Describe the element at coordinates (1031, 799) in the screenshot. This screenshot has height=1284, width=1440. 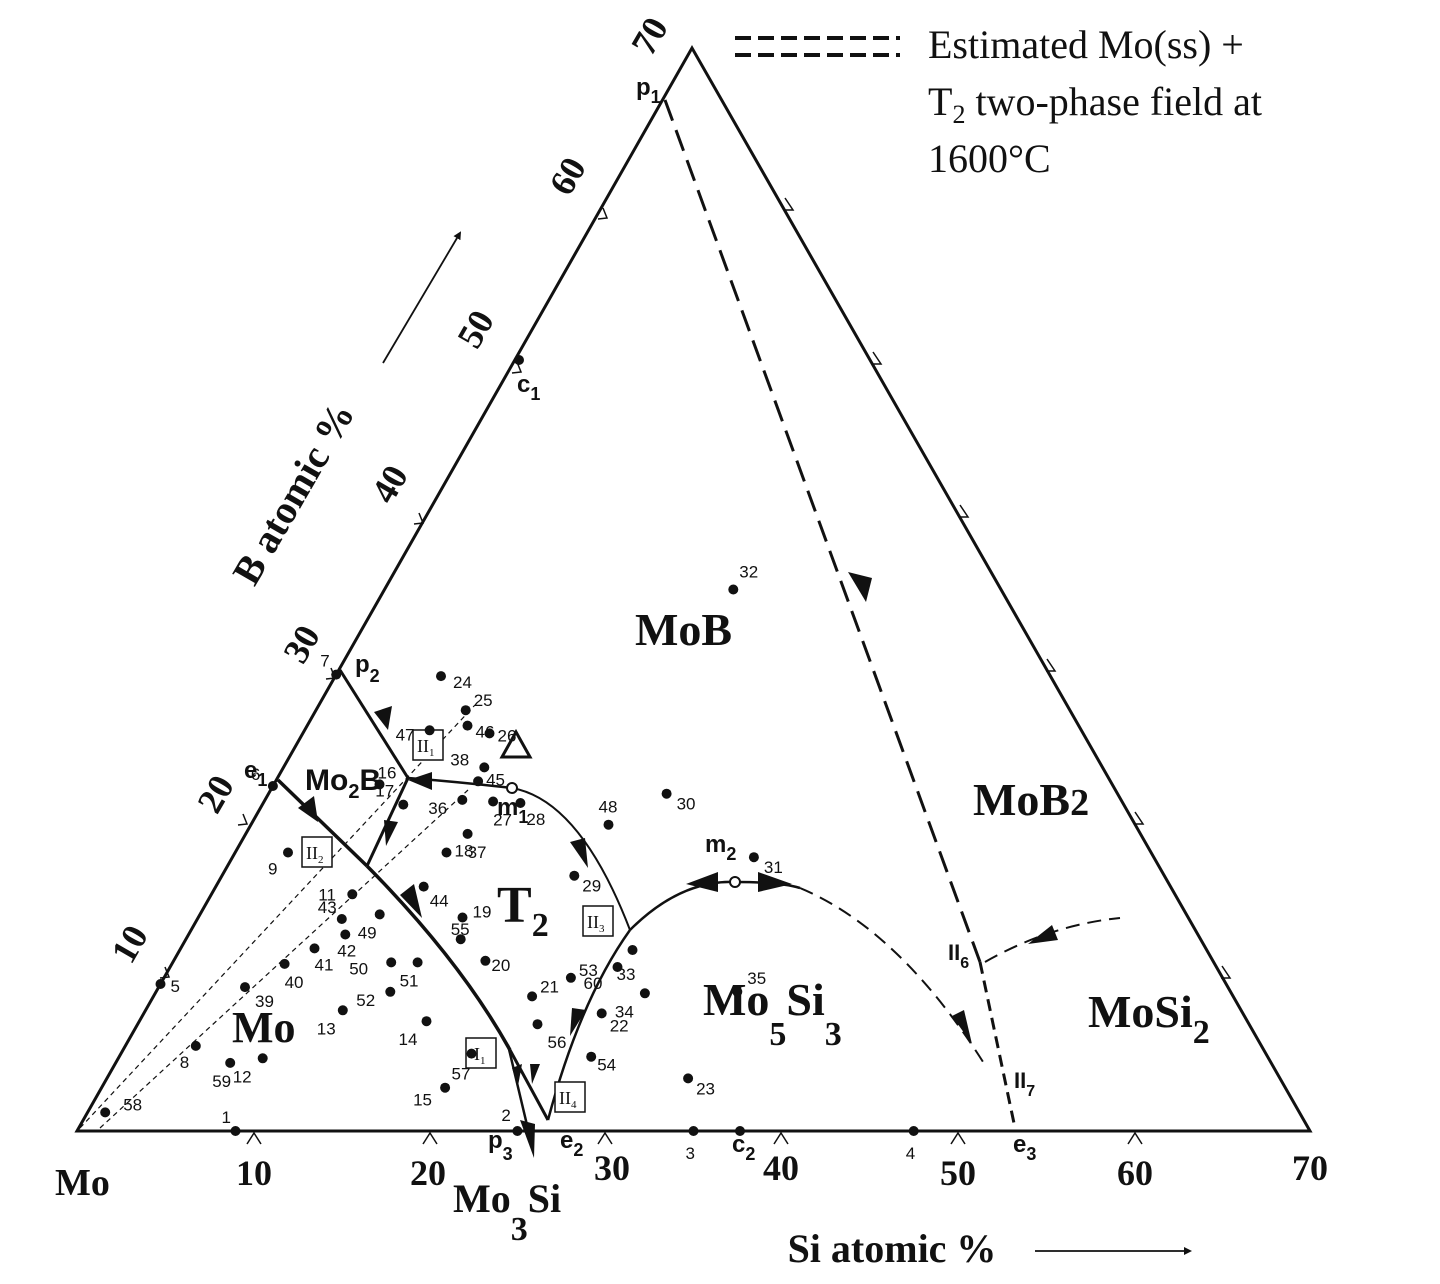
I see `phase-mob2: MoB2` at that location.